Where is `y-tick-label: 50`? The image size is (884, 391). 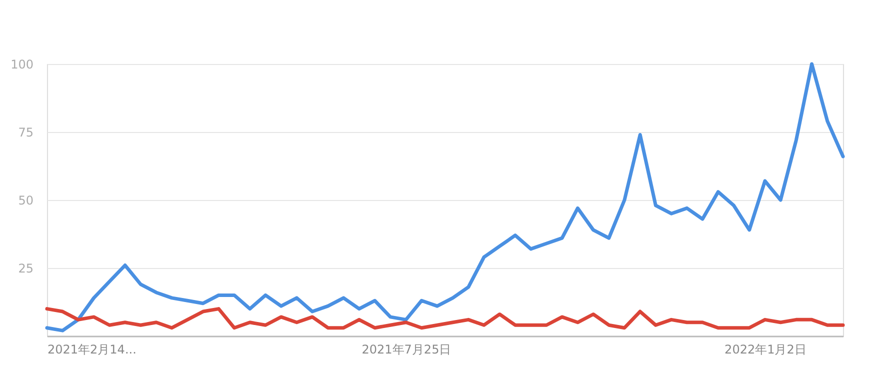 y-tick-label: 50 is located at coordinates (26, 201).